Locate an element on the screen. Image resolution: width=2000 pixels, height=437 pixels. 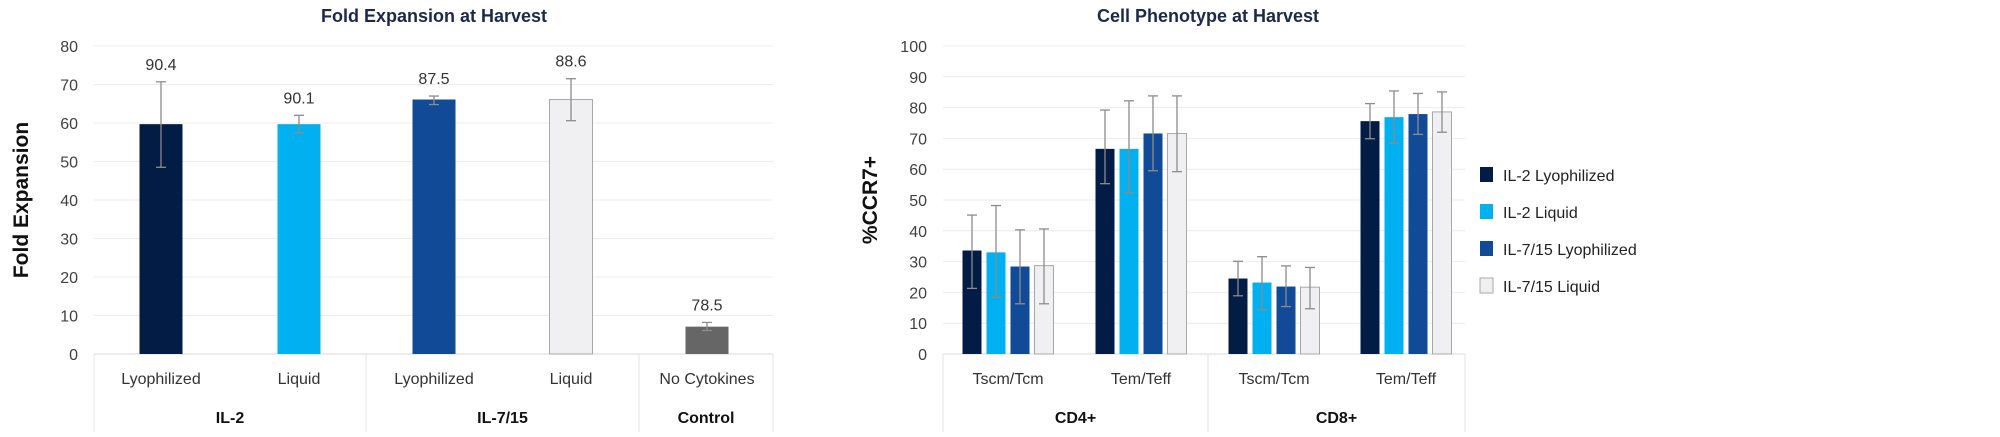
chart-title: Fold Expansion at Harvest is located at coordinates (434, 16).